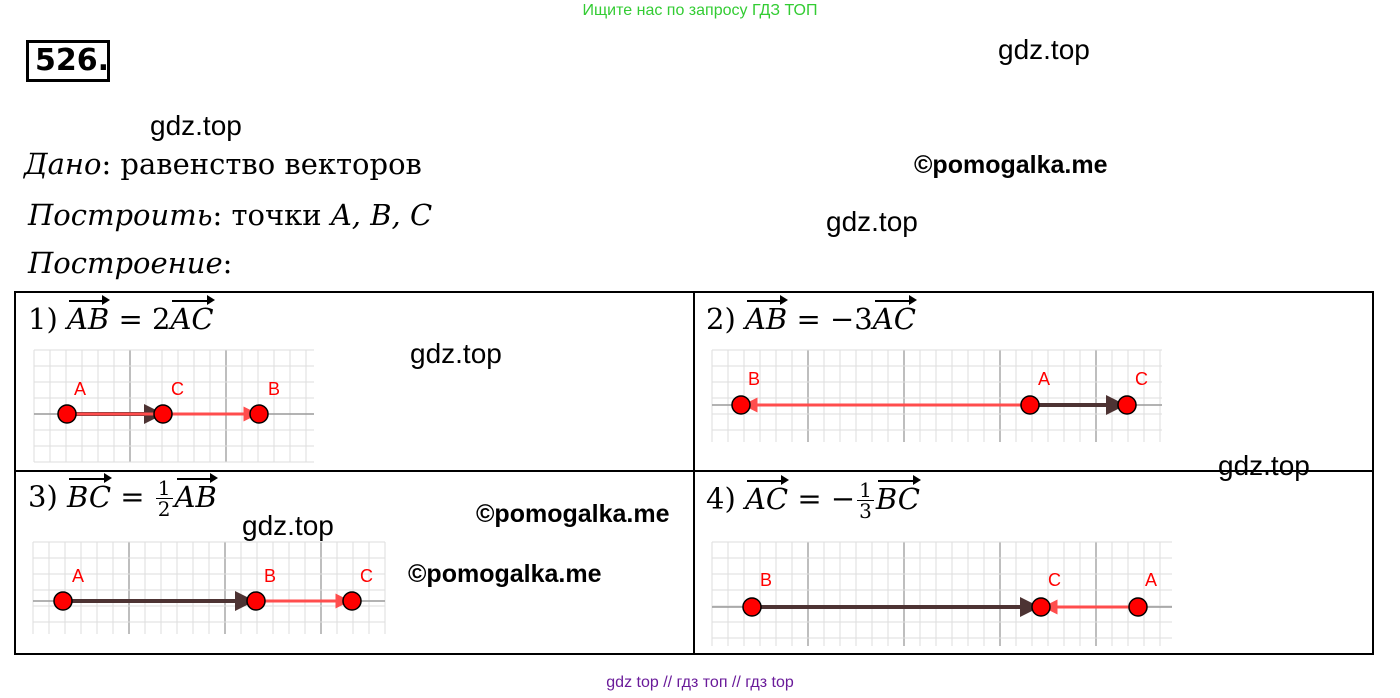  What do you see at coordinates (814, 498) in the screenshot?
I see `cell-4-equation: 4) AC = −1 3 BC` at bounding box center [814, 498].